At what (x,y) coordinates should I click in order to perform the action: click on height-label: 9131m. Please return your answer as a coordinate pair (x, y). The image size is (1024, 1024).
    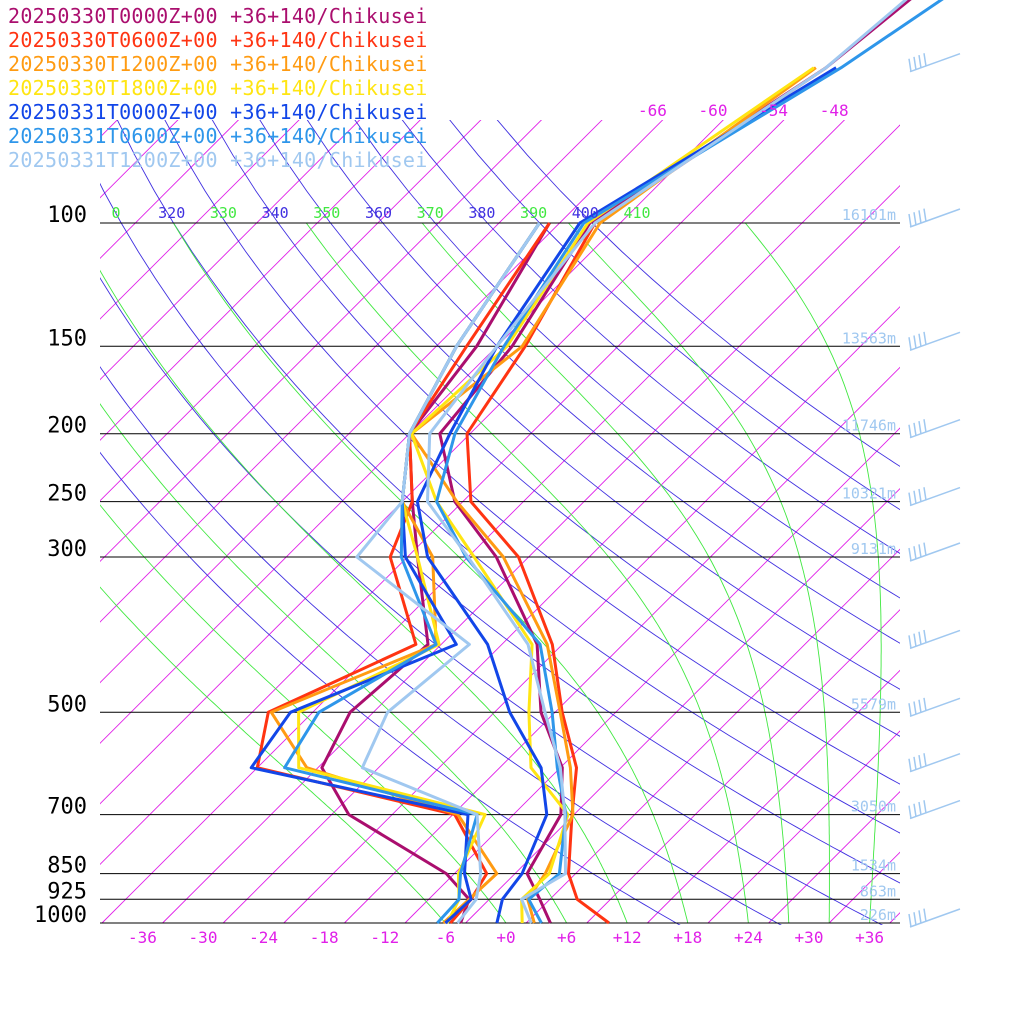
    Looking at the image, I should click on (873, 549).